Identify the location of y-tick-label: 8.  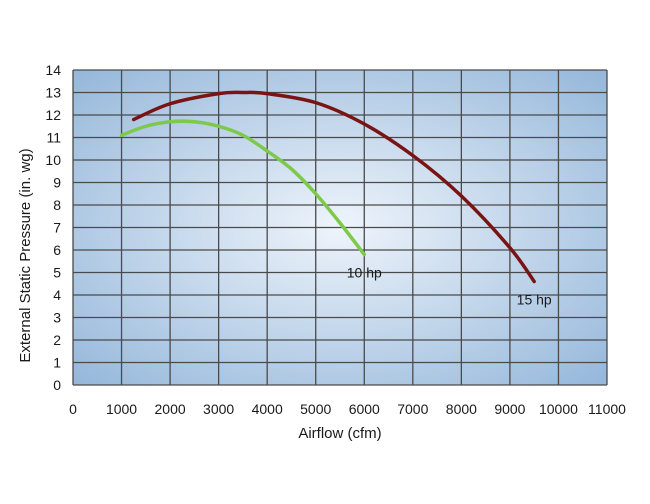
(57, 205).